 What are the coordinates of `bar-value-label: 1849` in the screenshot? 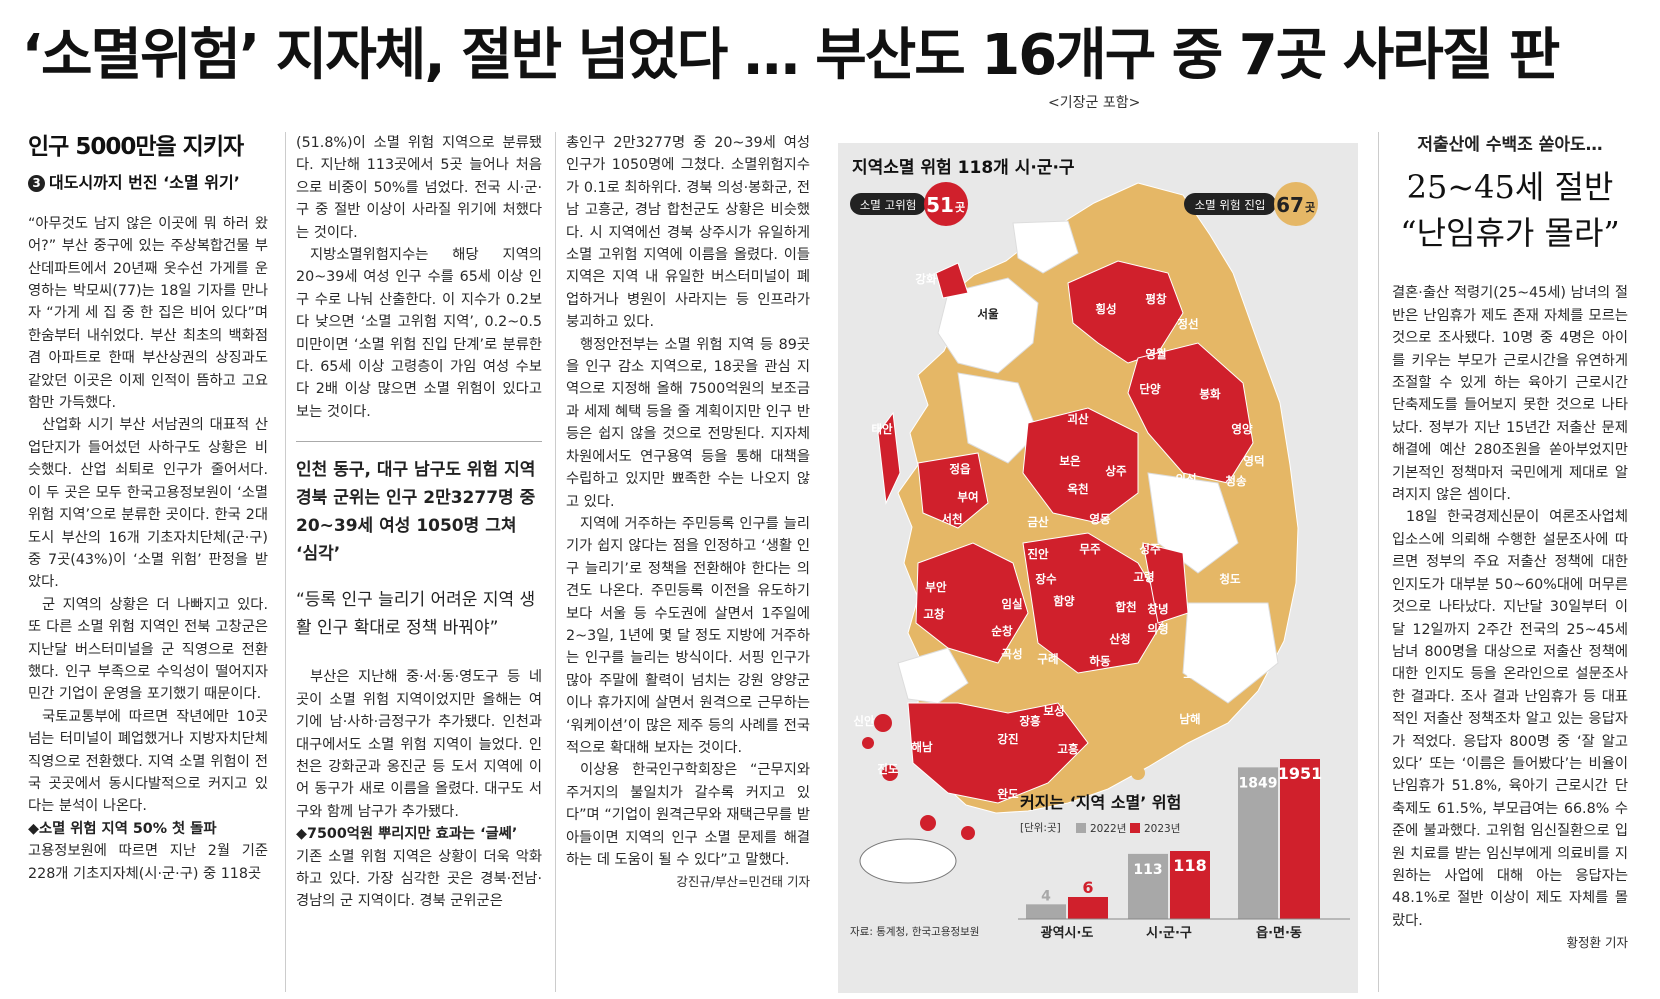 It's located at (1258, 783).